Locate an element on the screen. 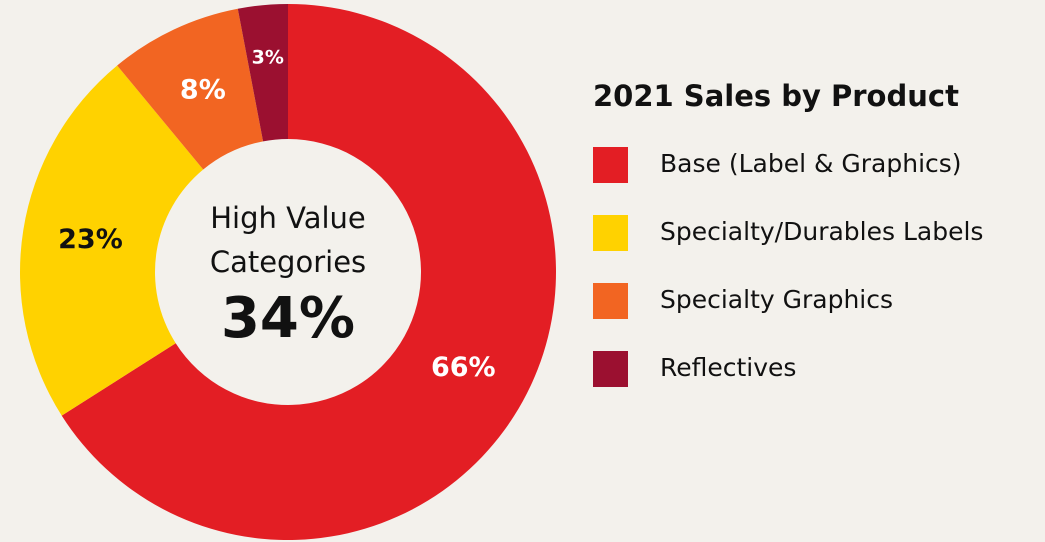 The width and height of the screenshot is (1045, 542). data-label: 23% is located at coordinates (90, 239).